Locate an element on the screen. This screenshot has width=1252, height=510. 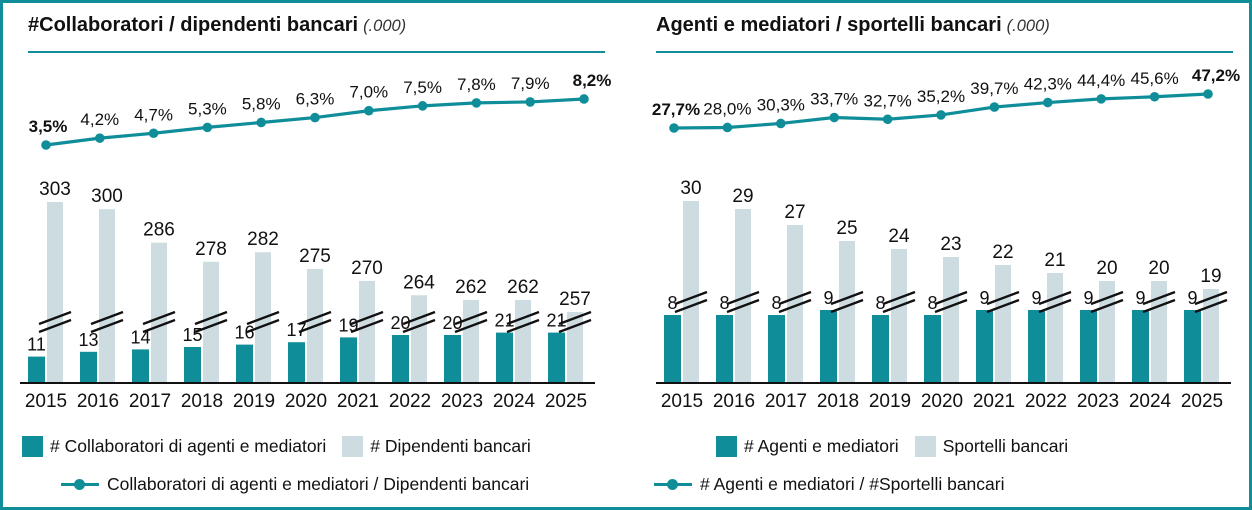
percent-label: 45,6% is located at coordinates (1154, 78).